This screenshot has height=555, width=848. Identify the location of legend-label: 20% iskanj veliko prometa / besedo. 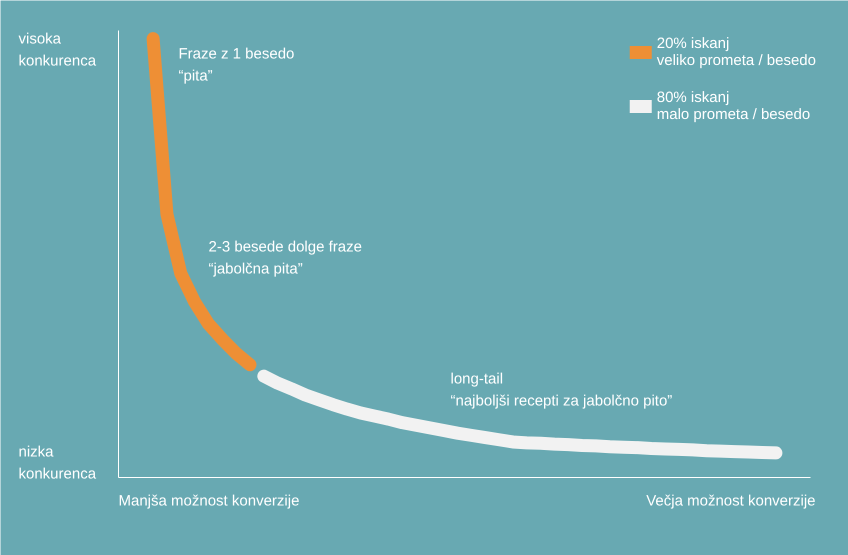
(736, 52).